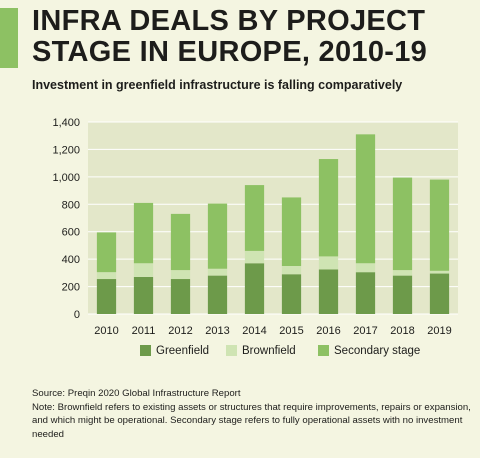 This screenshot has width=480, height=458. What do you see at coordinates (269, 351) in the screenshot?
I see `legend-label: Brownfield` at bounding box center [269, 351].